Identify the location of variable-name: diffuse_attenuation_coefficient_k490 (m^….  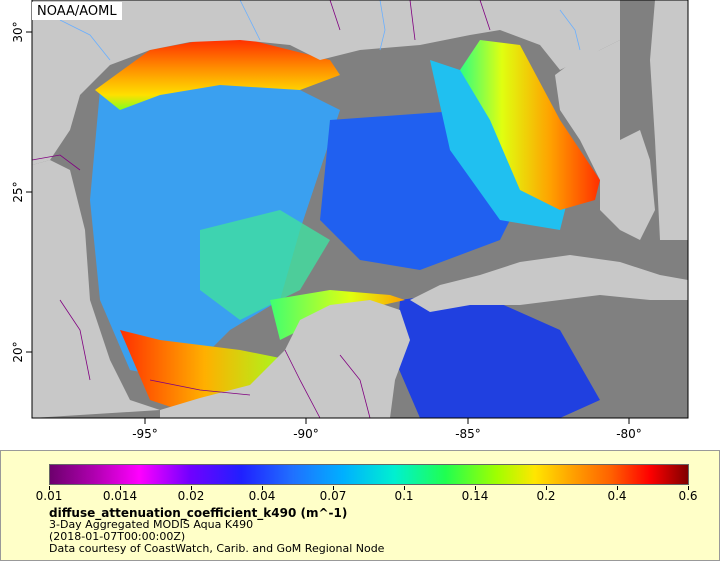
(198, 513).